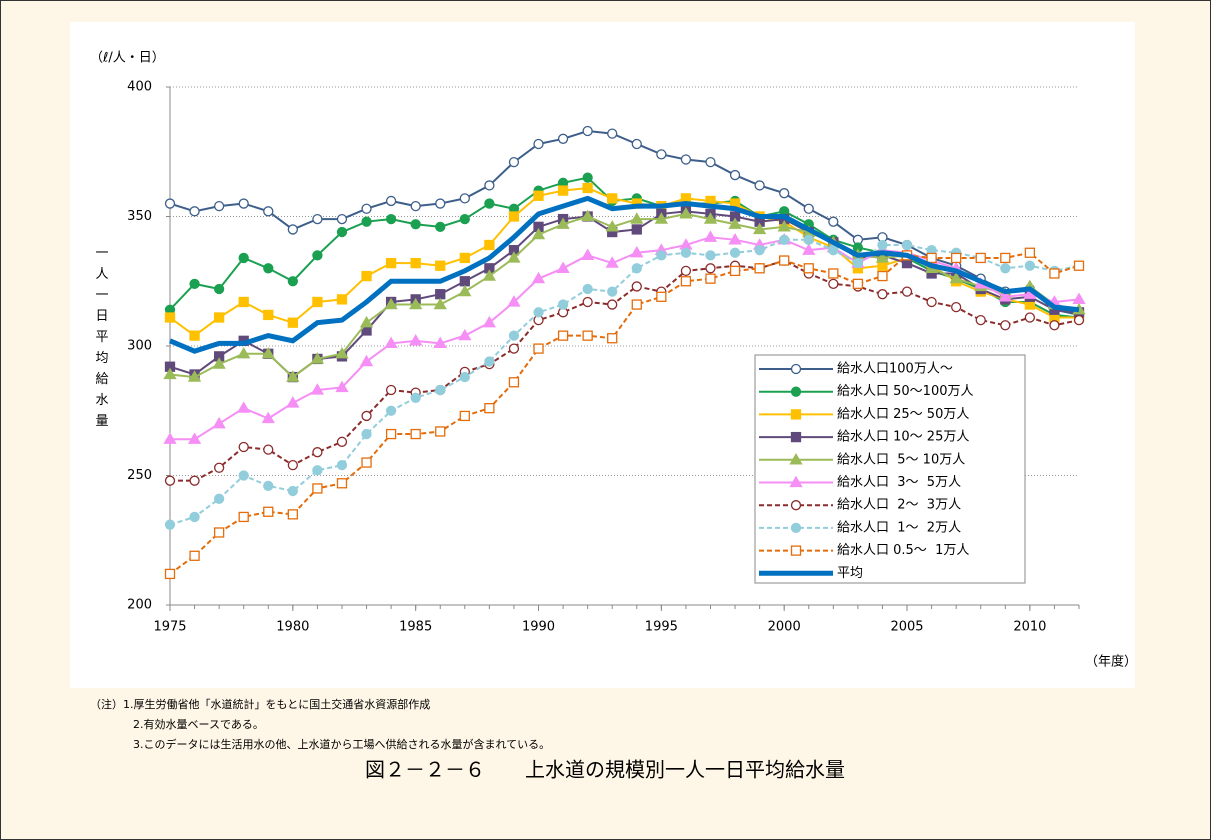  What do you see at coordinates (127, 58) in the screenshot?
I see `y-unit: （ℓ/人・日）` at bounding box center [127, 58].